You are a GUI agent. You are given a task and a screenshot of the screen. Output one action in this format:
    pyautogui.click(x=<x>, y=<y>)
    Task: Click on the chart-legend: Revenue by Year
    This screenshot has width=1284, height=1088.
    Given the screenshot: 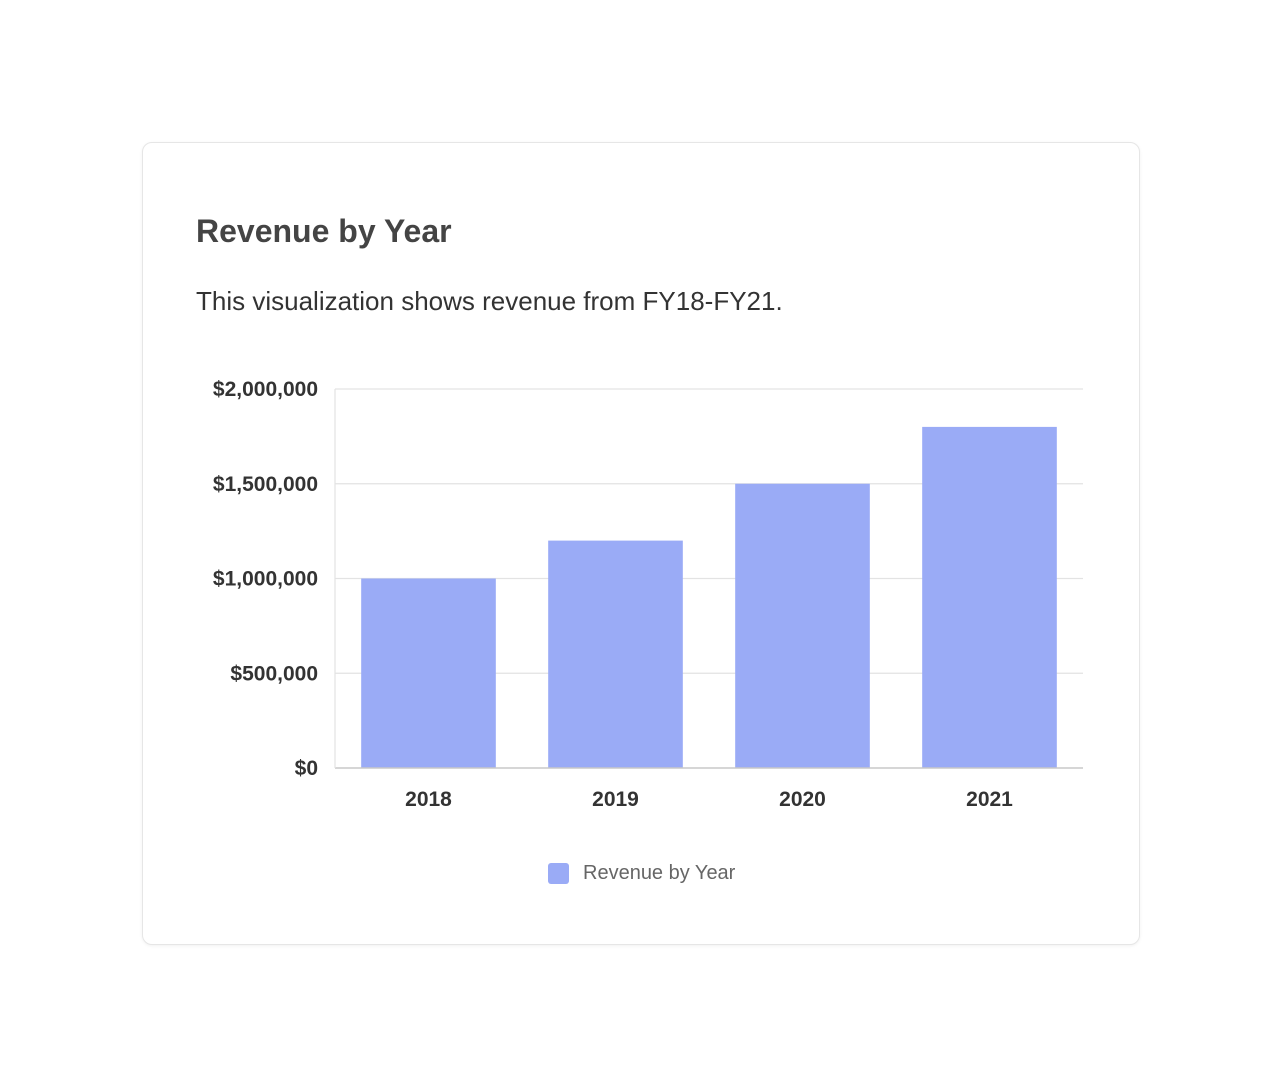 What is the action you would take?
    pyautogui.click(x=641, y=873)
    